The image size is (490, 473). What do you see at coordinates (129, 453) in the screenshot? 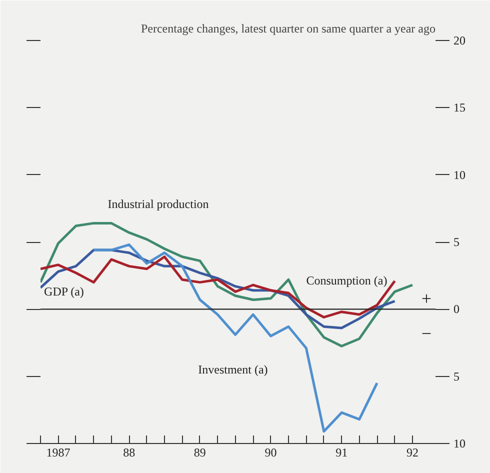
I see `x-tick-label: 88` at bounding box center [129, 453].